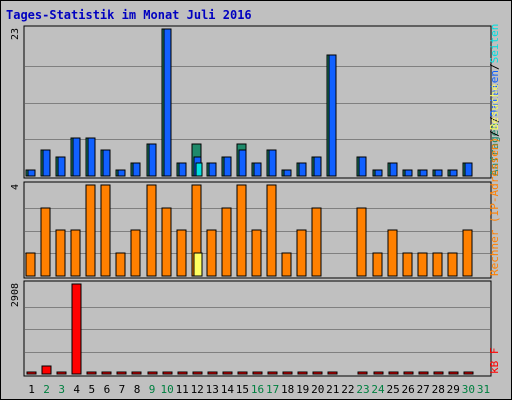  Describe the element at coordinates (302, 389) in the screenshot. I see `x-tick-label-day-19: 19` at that location.